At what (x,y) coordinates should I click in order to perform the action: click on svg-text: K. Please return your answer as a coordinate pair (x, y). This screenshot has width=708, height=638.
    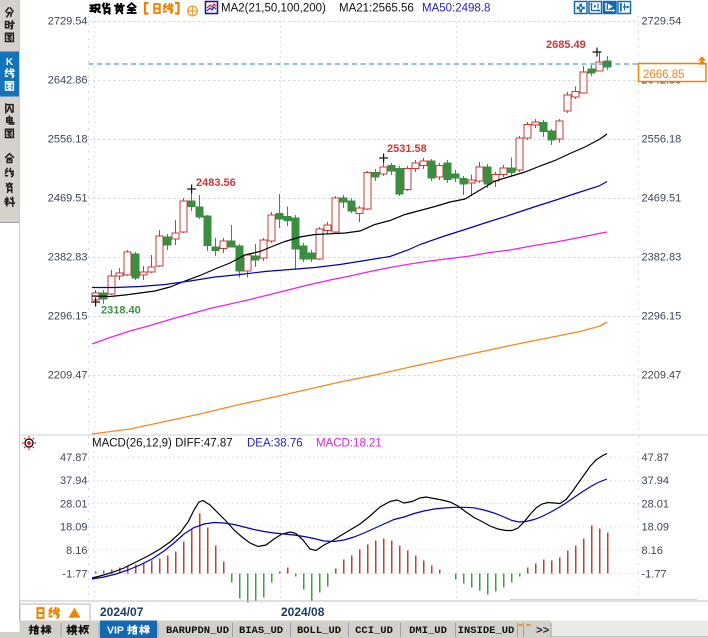
    Looking at the image, I should click on (10, 62).